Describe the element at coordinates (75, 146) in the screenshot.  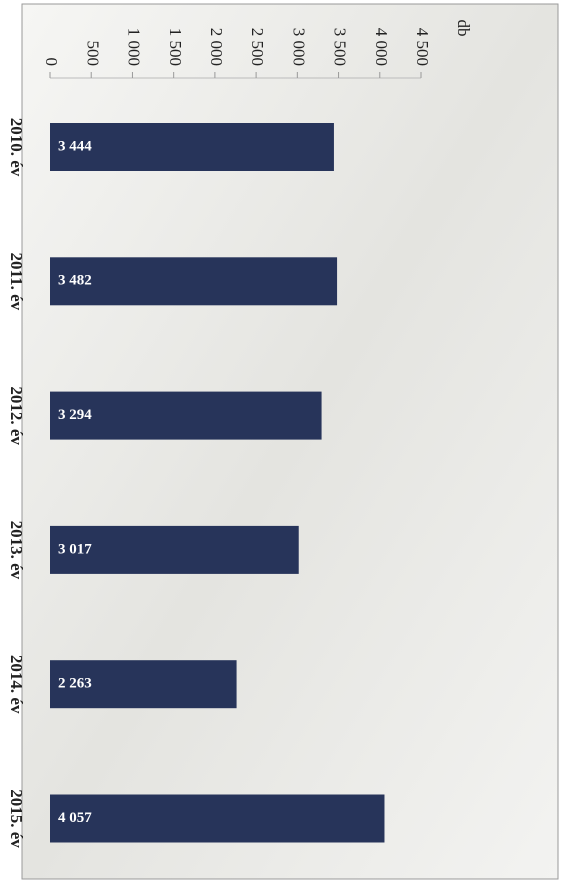
I see `value-label: 3 444` at that location.